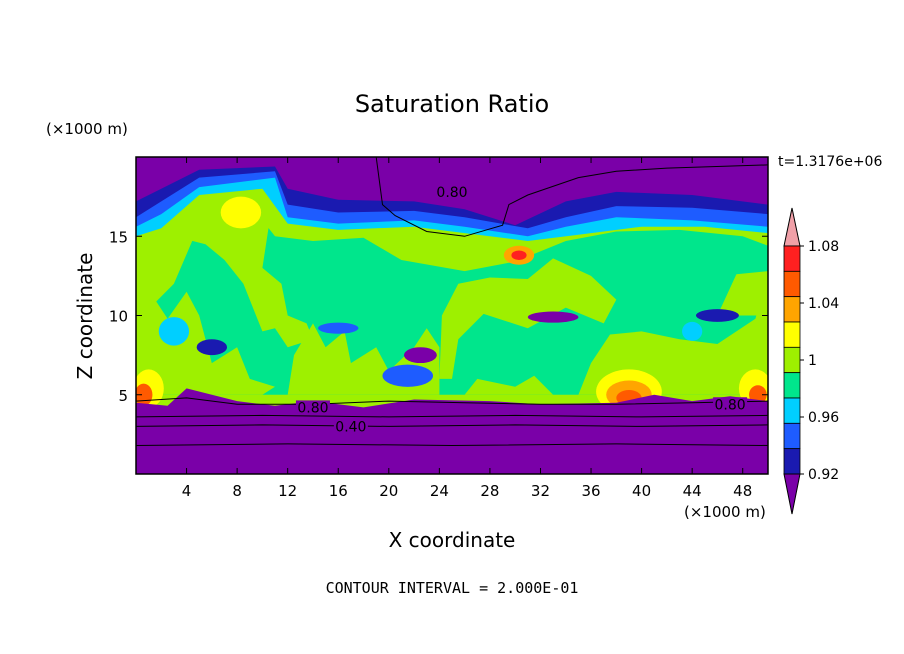  I want to click on chart-title: Saturation Ratio, so click(452, 104).